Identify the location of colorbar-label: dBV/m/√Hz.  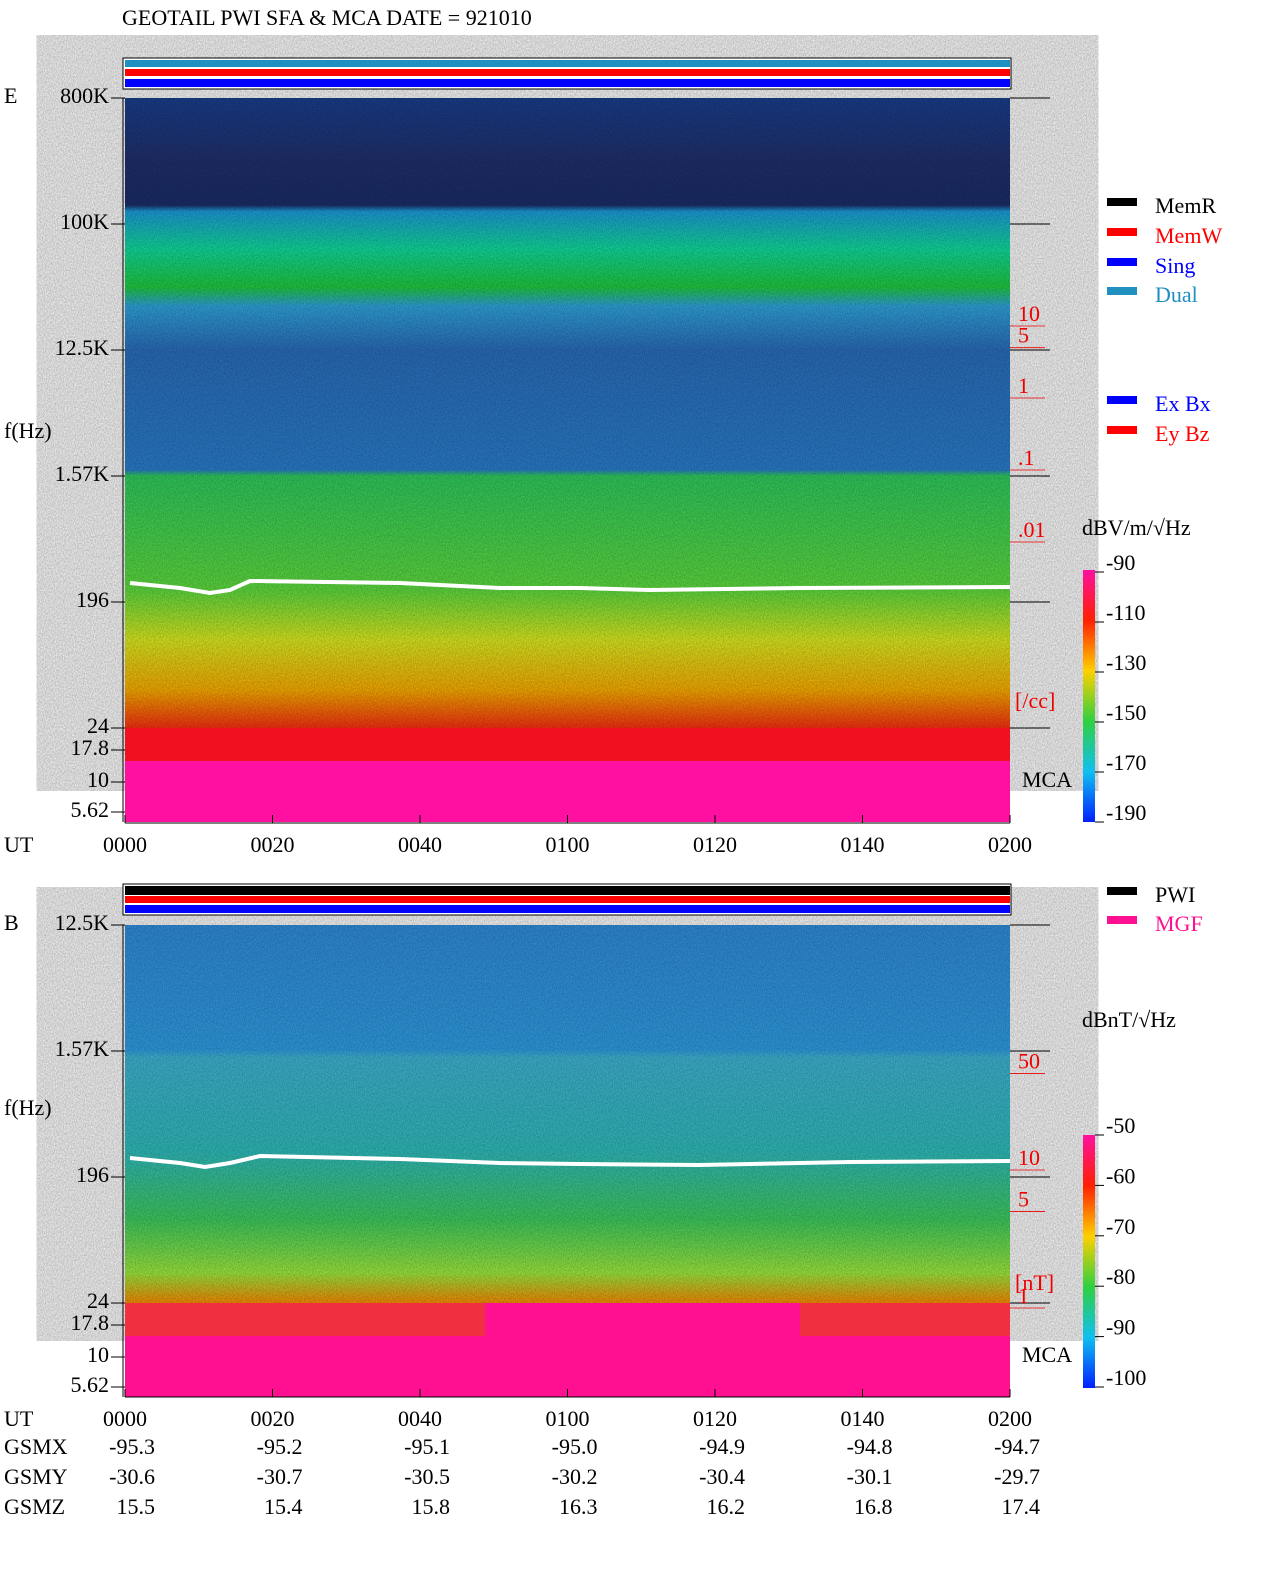
(1136, 527).